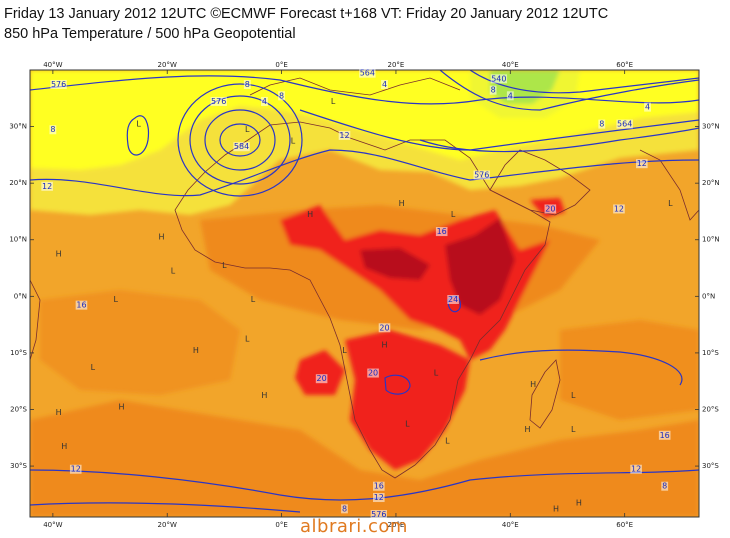  What do you see at coordinates (397, 384) in the screenshot?
I see `contour-angola-loop` at bounding box center [397, 384].